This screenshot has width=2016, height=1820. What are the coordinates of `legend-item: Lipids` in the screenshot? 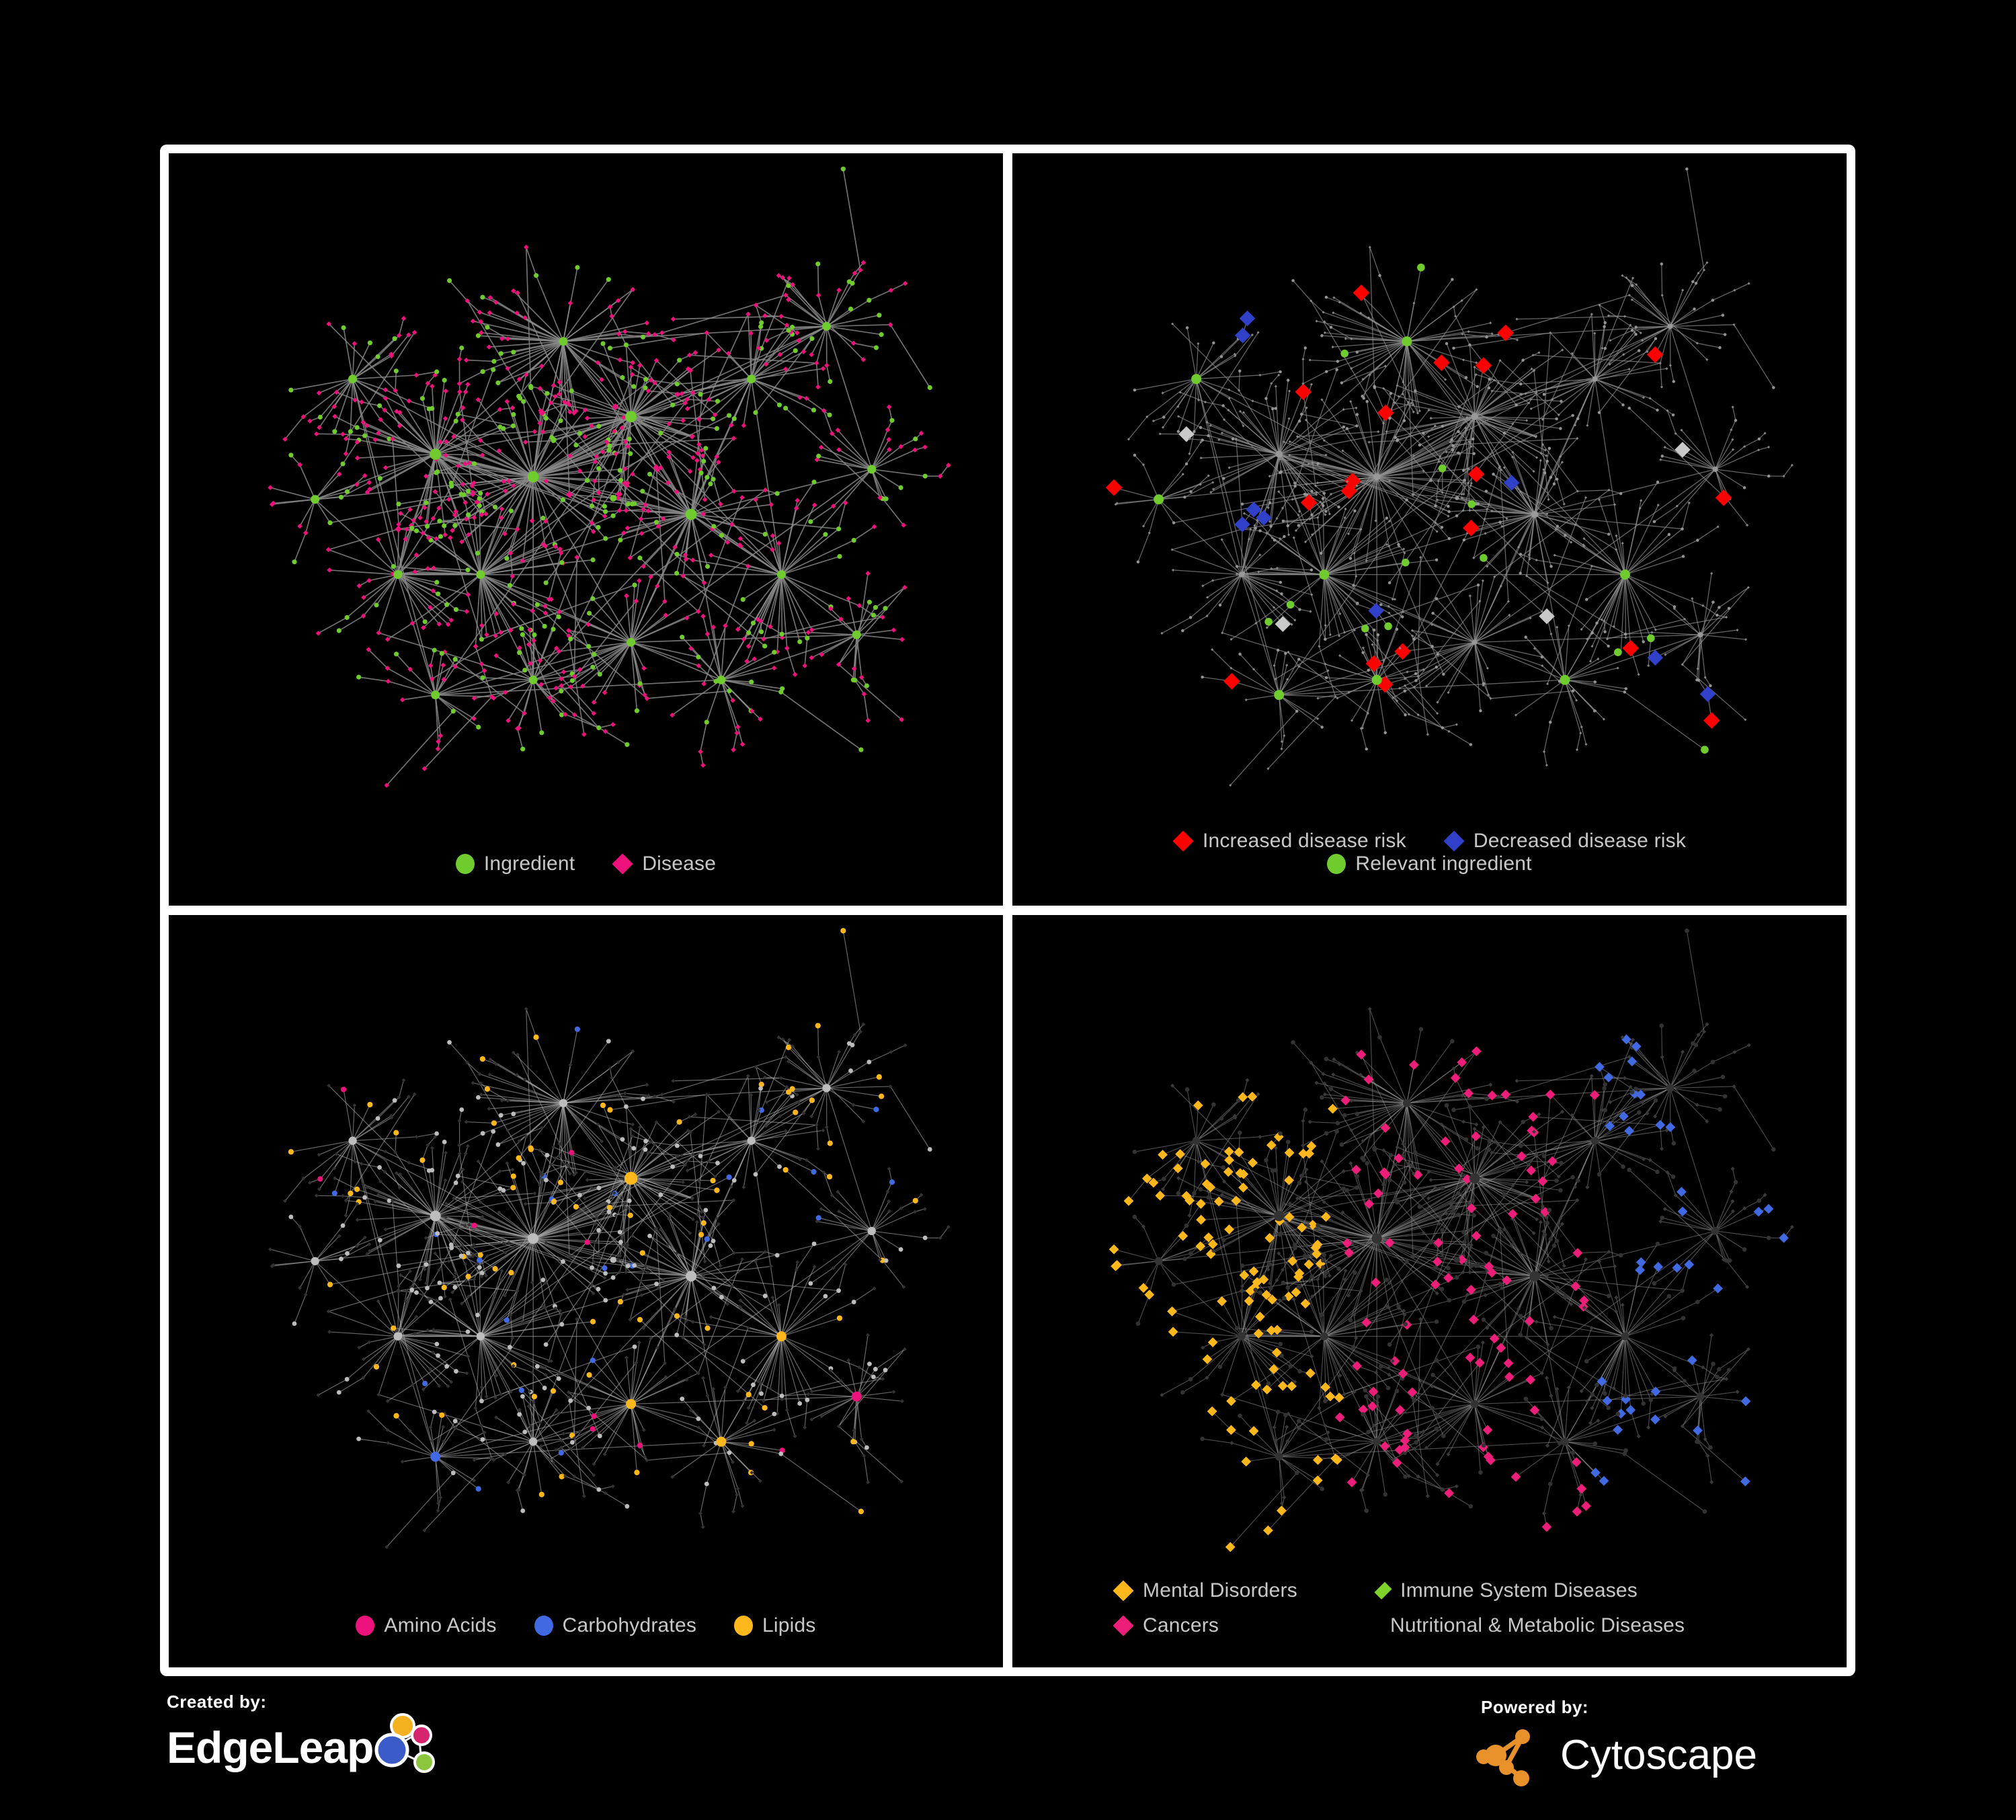 It's located at (775, 1625).